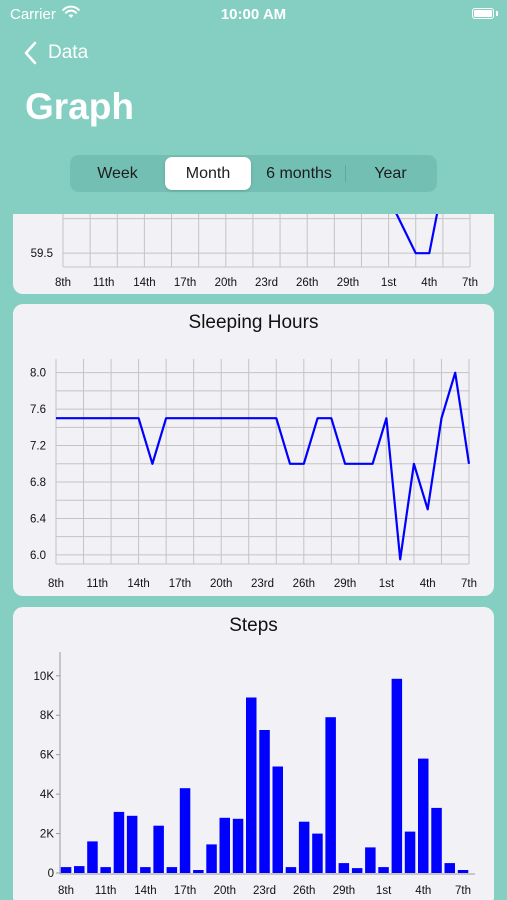 The height and width of the screenshot is (900, 507). Describe the element at coordinates (47, 835) in the screenshot. I see `y-tick-label: 2K` at that location.